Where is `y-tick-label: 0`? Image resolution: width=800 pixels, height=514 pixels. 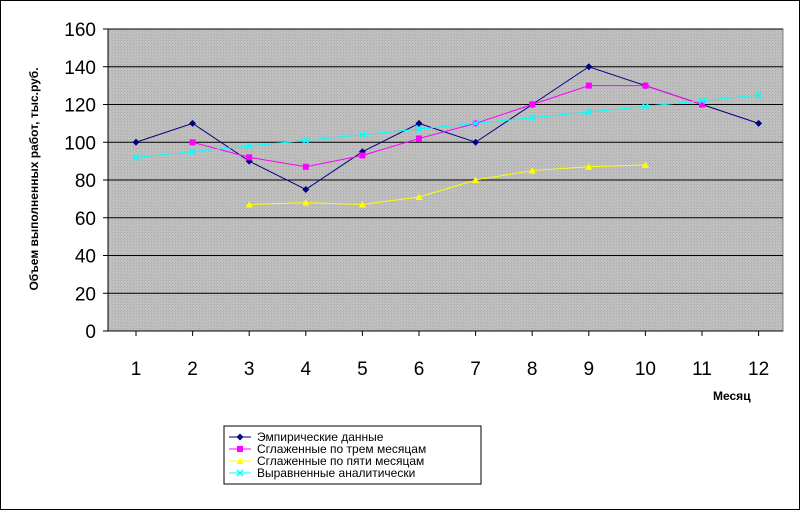
y-tick-label: 0 is located at coordinates (90, 332).